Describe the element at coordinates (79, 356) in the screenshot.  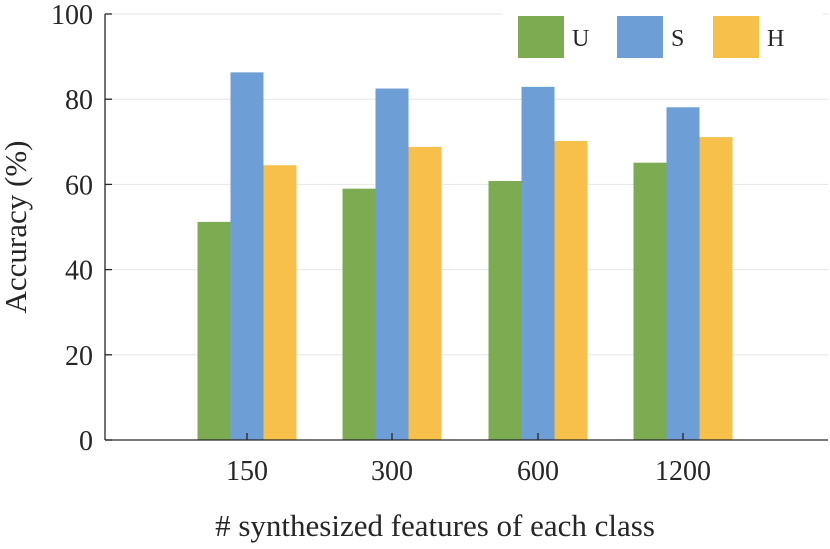
I see `y-tick-label: 20` at that location.